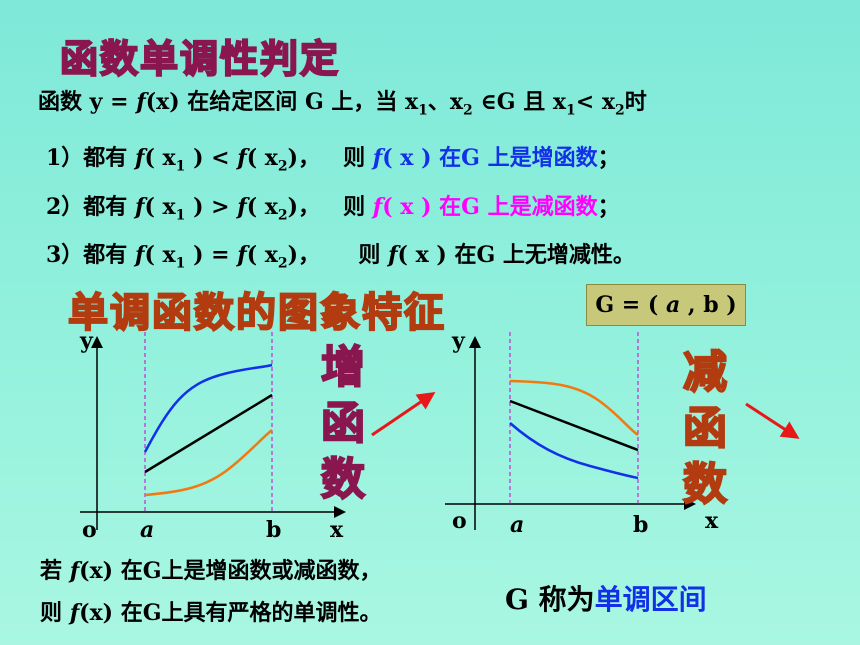 The image size is (860, 645). I want to click on left-b-label: b, so click(274, 530).